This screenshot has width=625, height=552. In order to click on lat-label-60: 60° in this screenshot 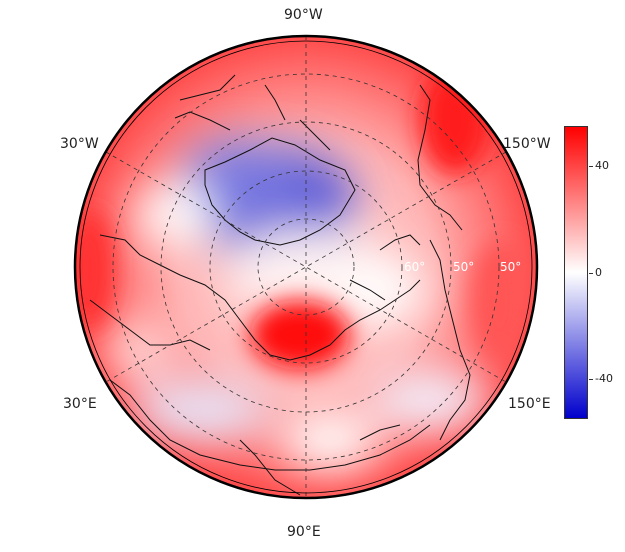, I will do `click(415, 267)`.